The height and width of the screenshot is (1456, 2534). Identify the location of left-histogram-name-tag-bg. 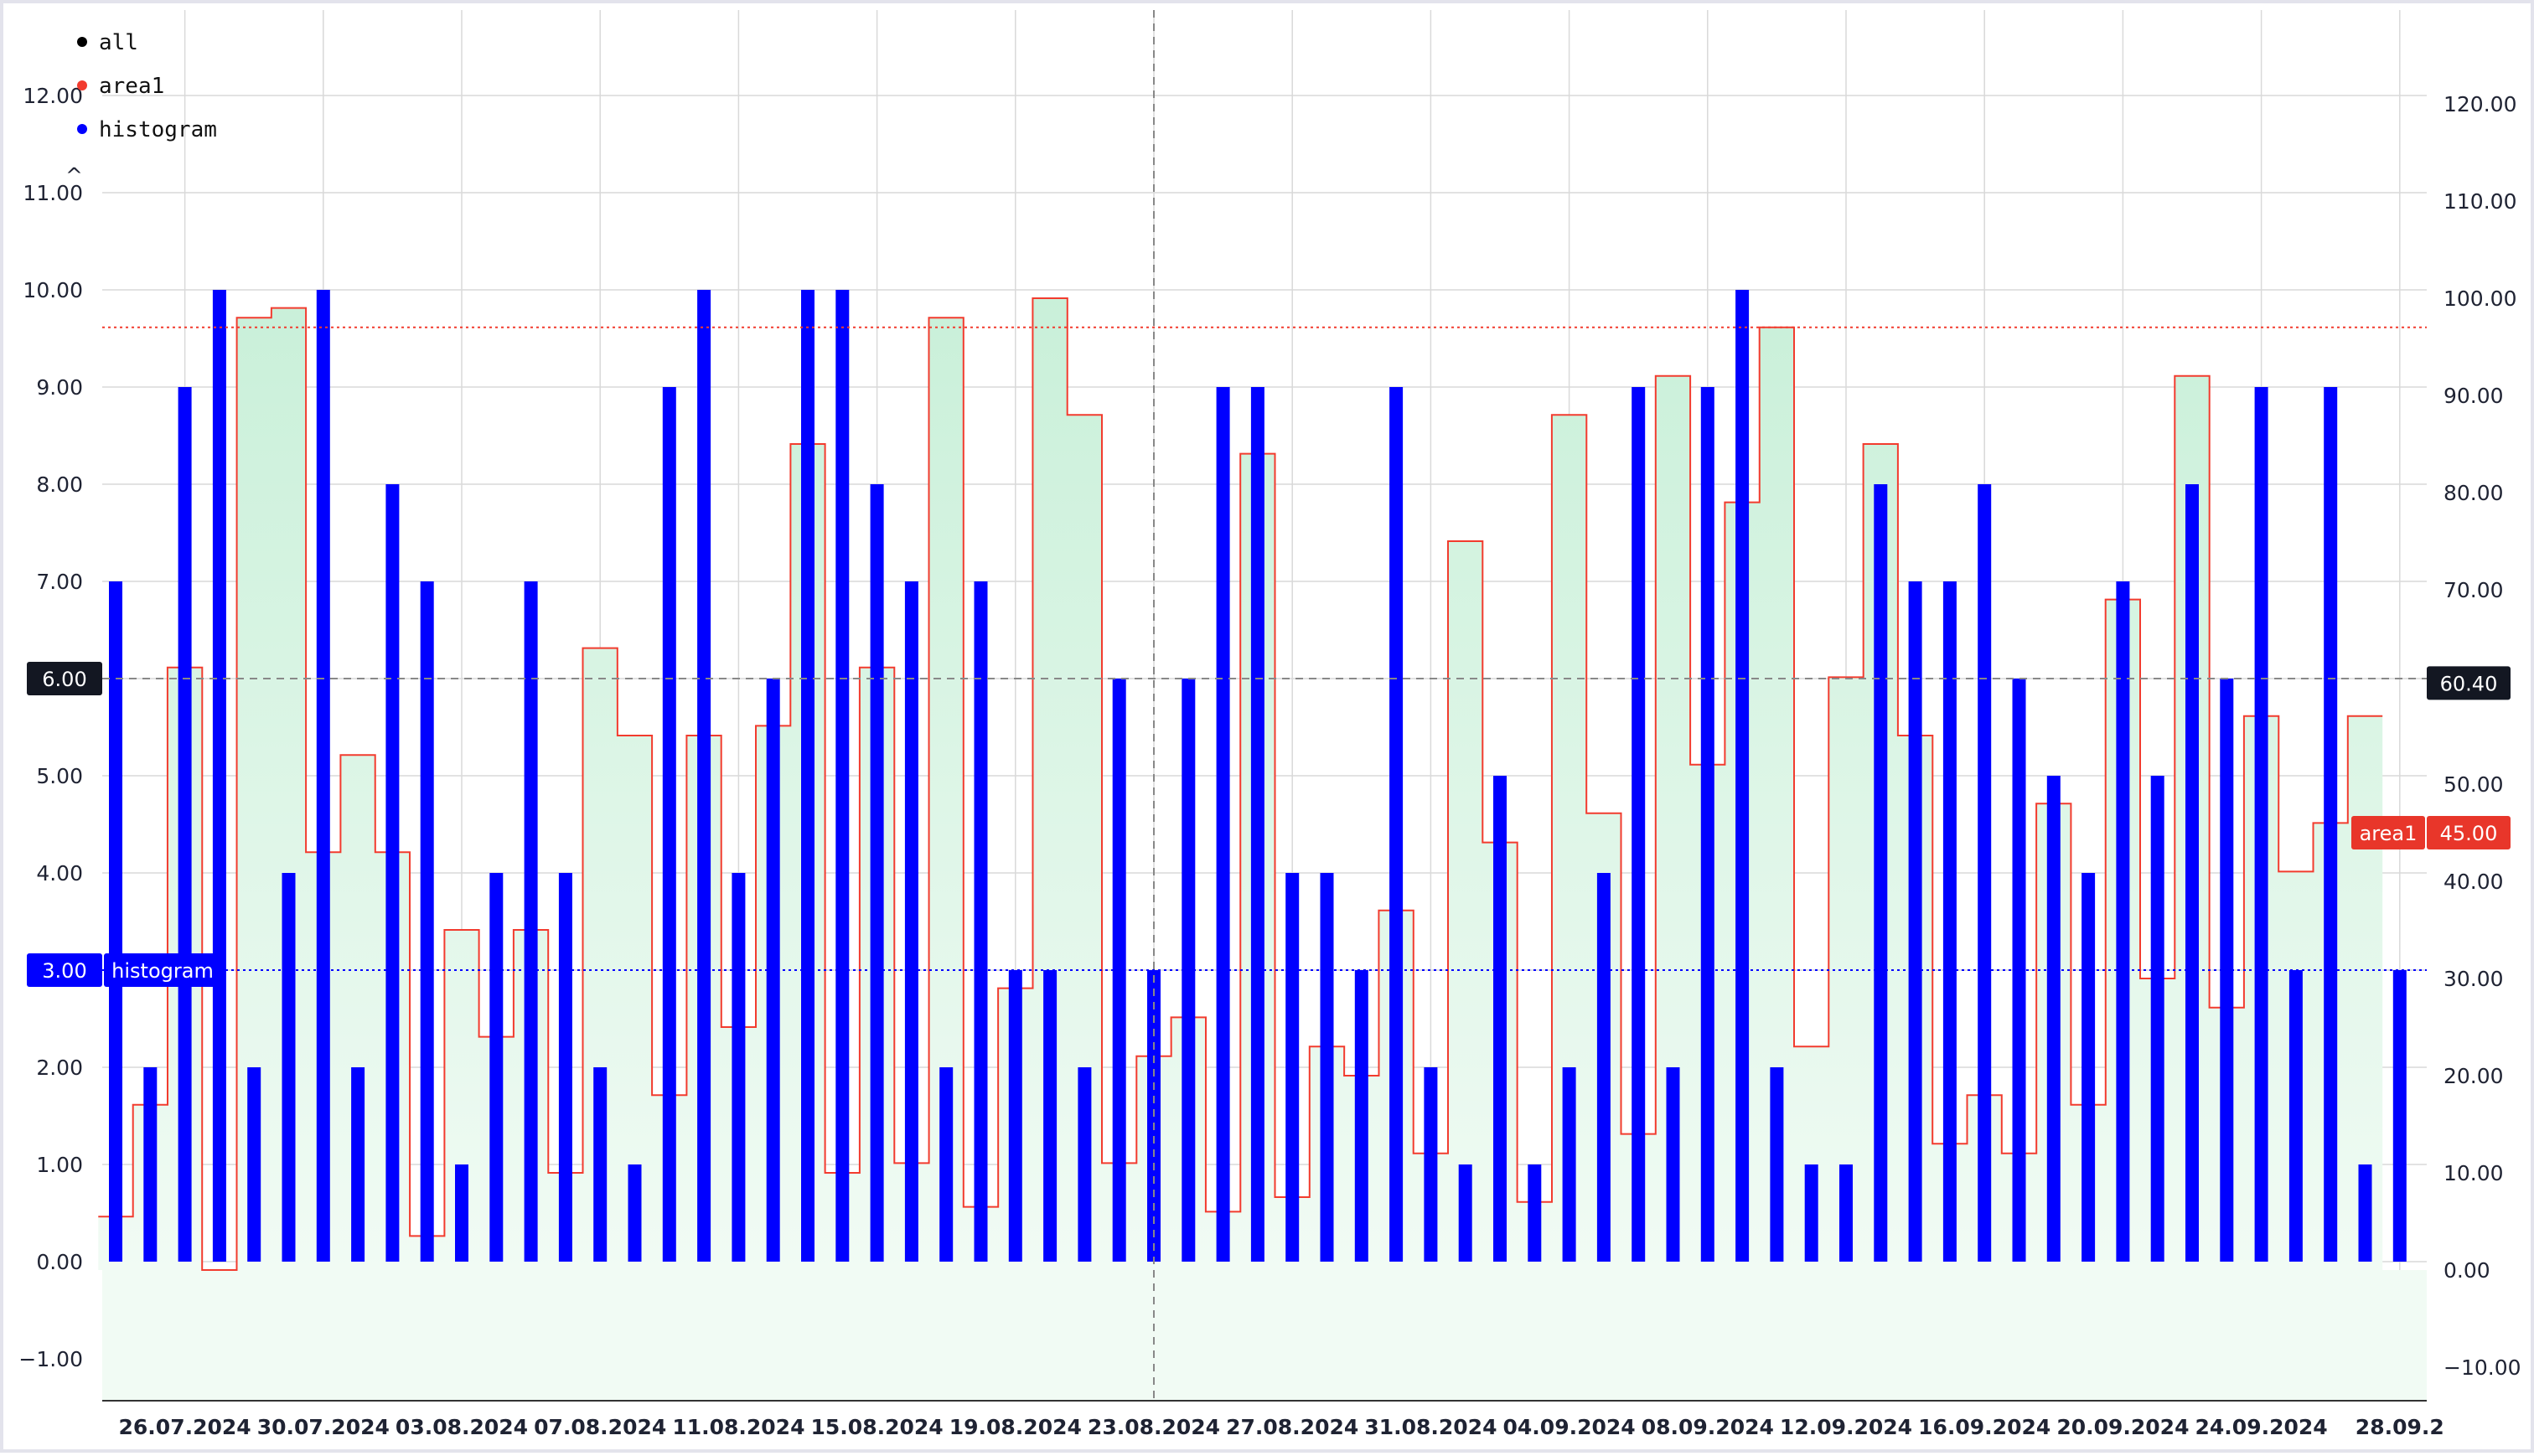
(162, 970).